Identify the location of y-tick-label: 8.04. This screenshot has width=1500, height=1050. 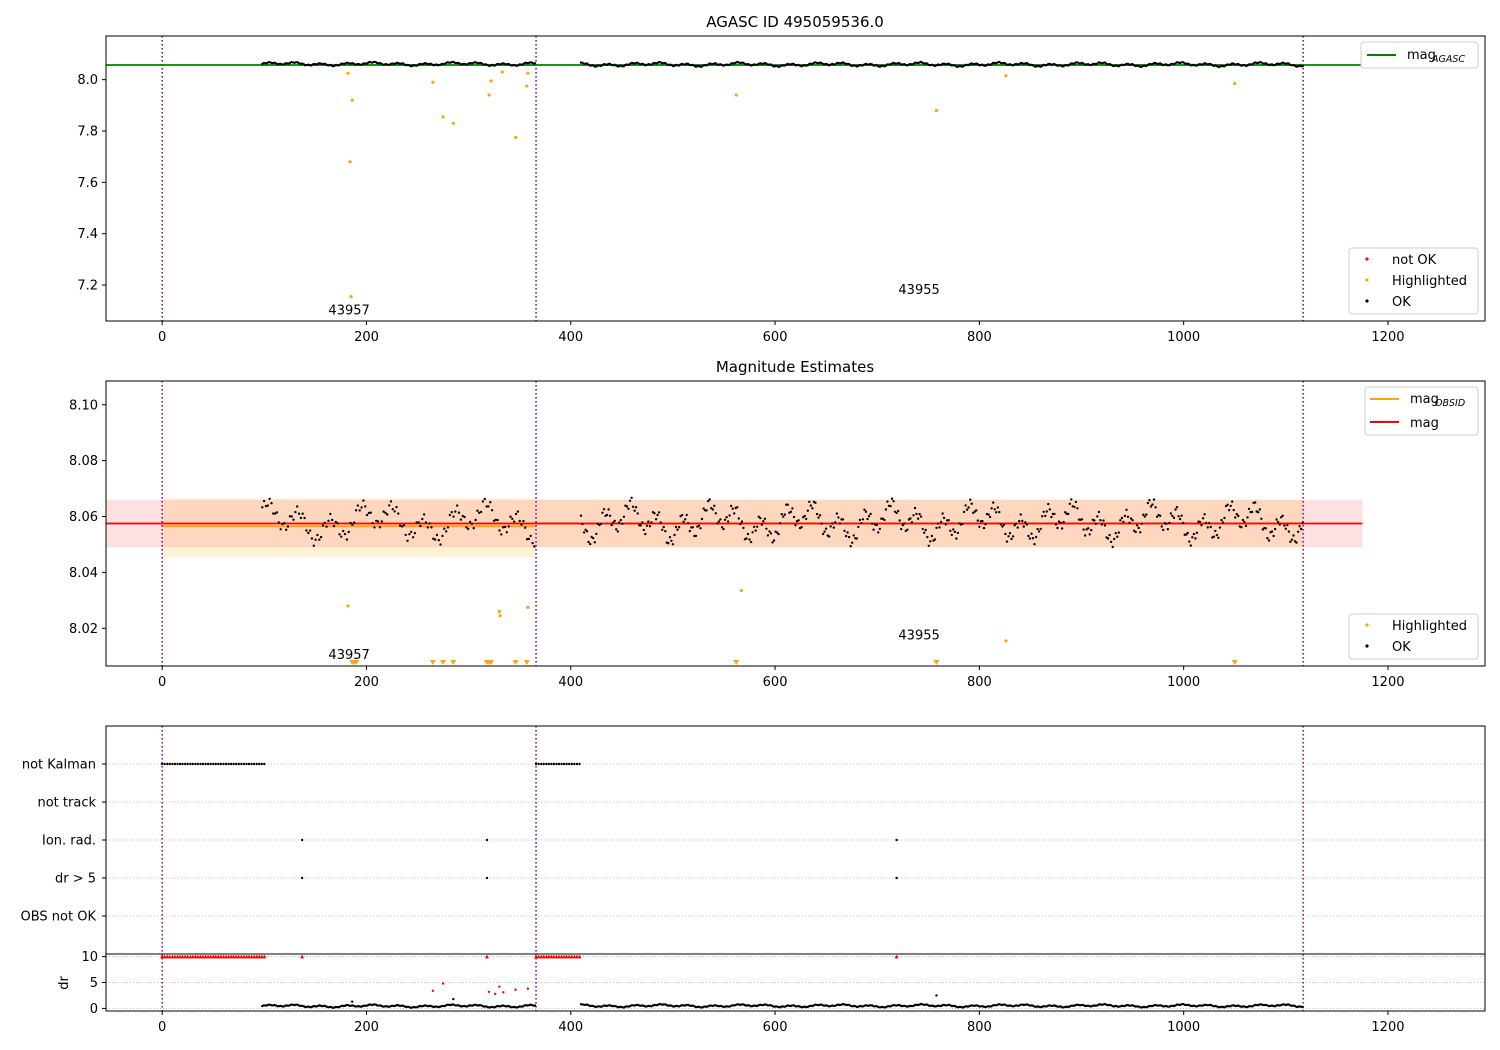
(83, 573).